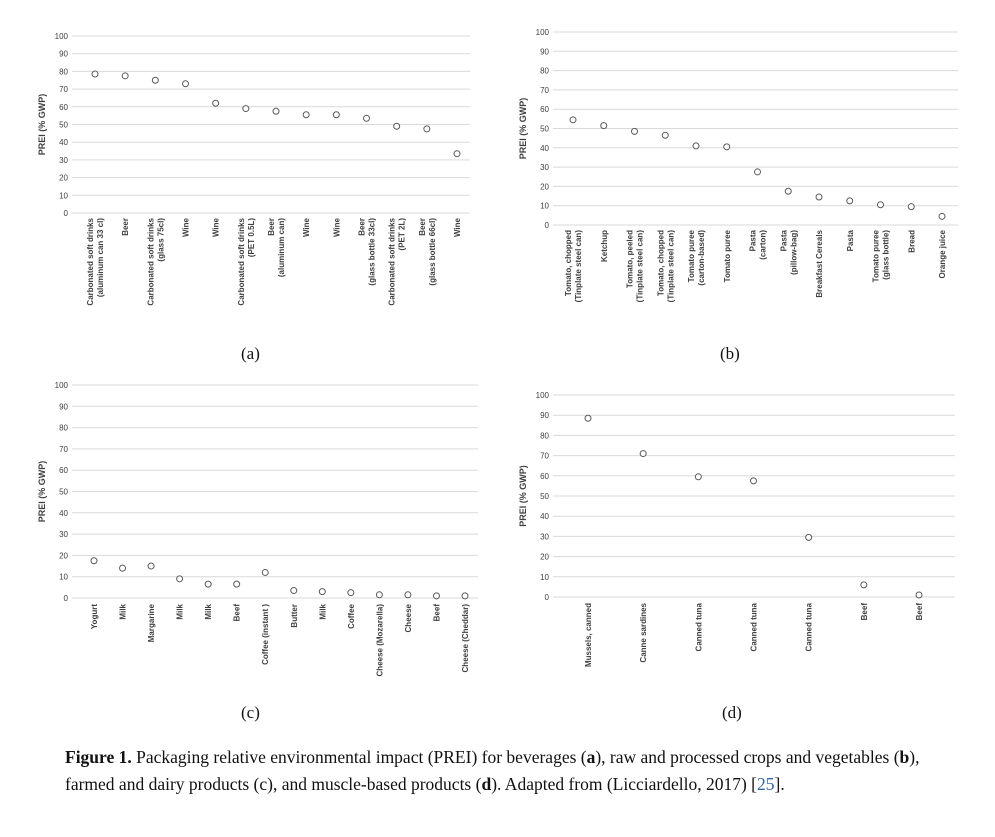 This screenshot has width=995, height=837. Describe the element at coordinates (62, 385) in the screenshot. I see `ytick-label-c-100: 100` at that location.